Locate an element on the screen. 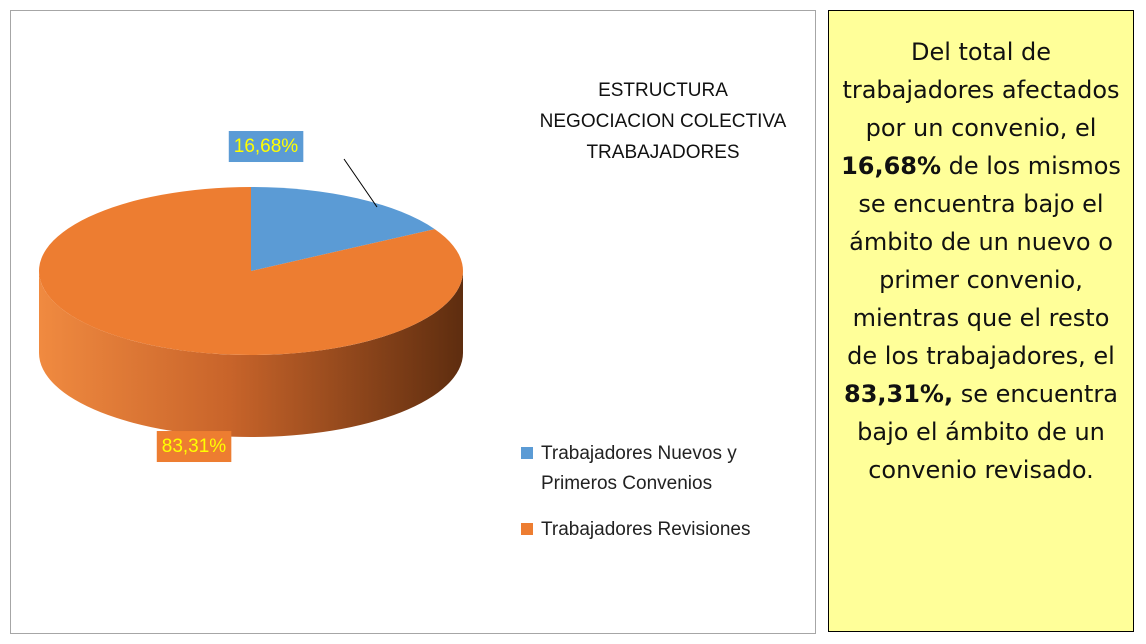 This screenshot has height=644, width=1146. leader-line is located at coordinates (360, 183).